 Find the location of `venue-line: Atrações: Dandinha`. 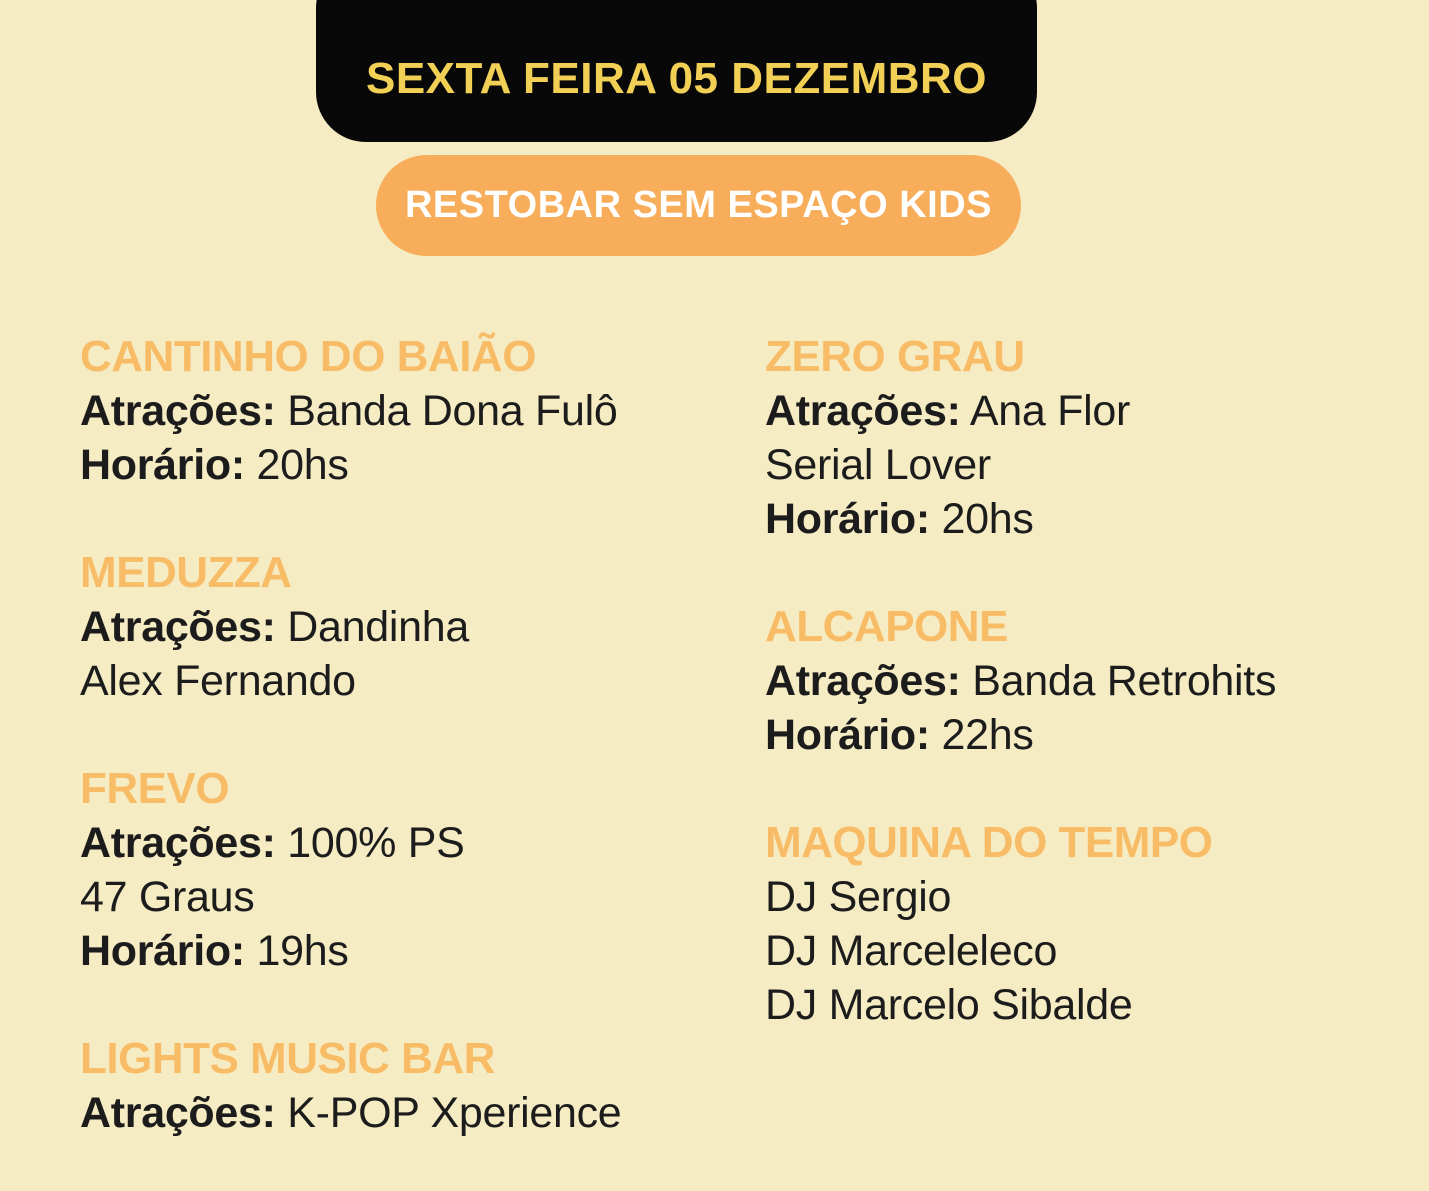

venue-line: Atrações: Dandinha is located at coordinates (405, 627).